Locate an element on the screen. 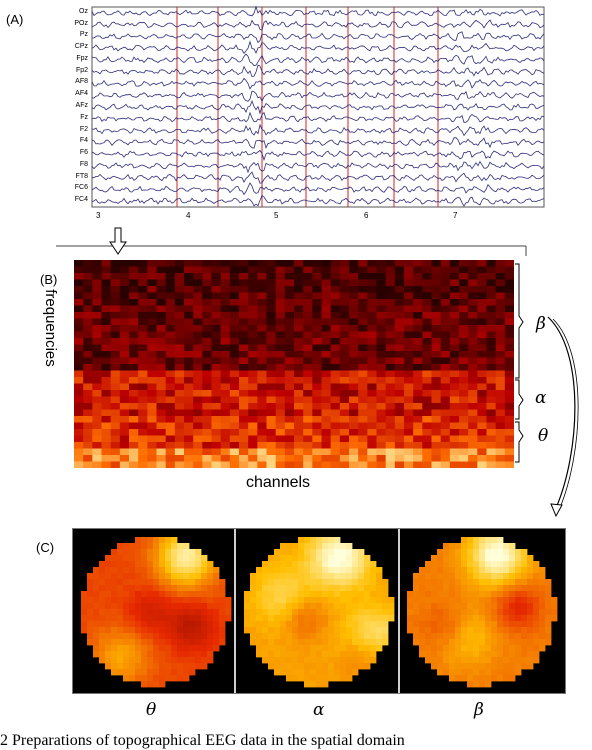  band-label-theta: θ is located at coordinates (543, 436).